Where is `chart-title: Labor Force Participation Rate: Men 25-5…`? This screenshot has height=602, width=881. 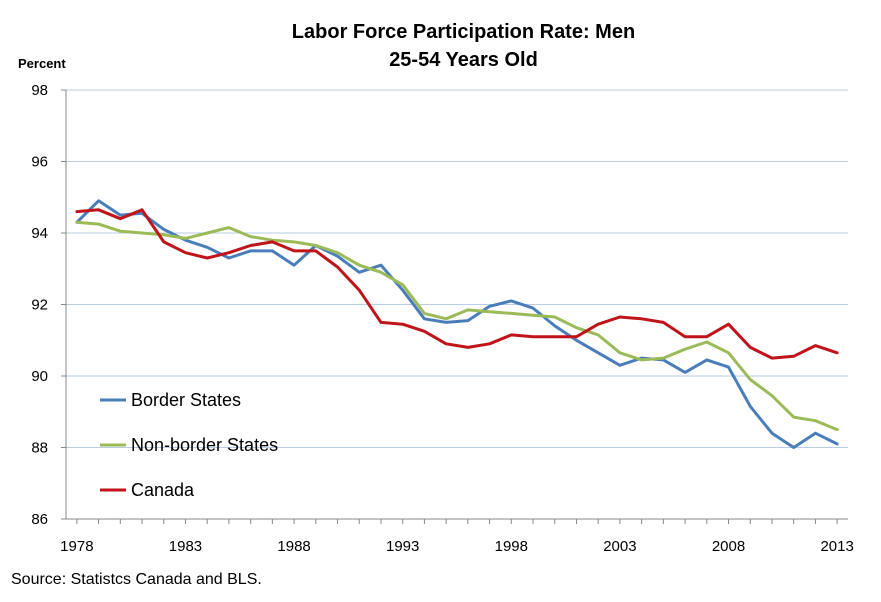 chart-title: Labor Force Participation Rate: Men 25-5… is located at coordinates (440, 46).